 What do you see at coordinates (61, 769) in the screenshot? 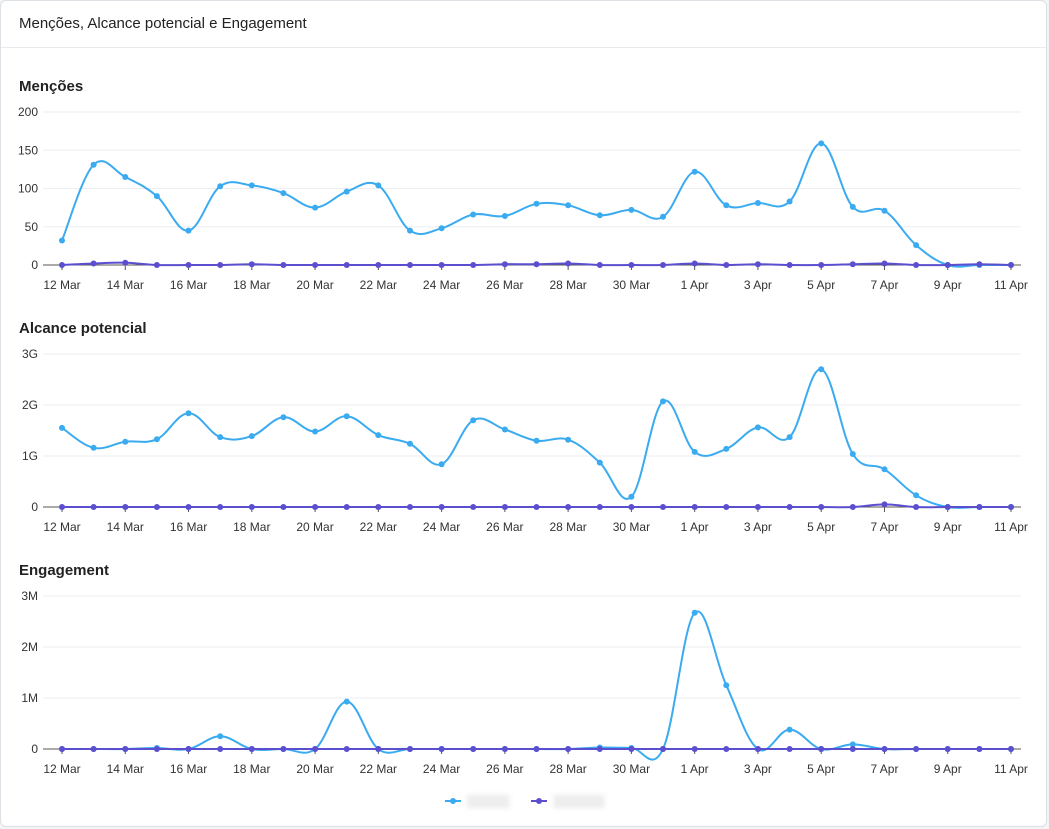
I see `x-tick-label: 12 Mar` at bounding box center [61, 769].